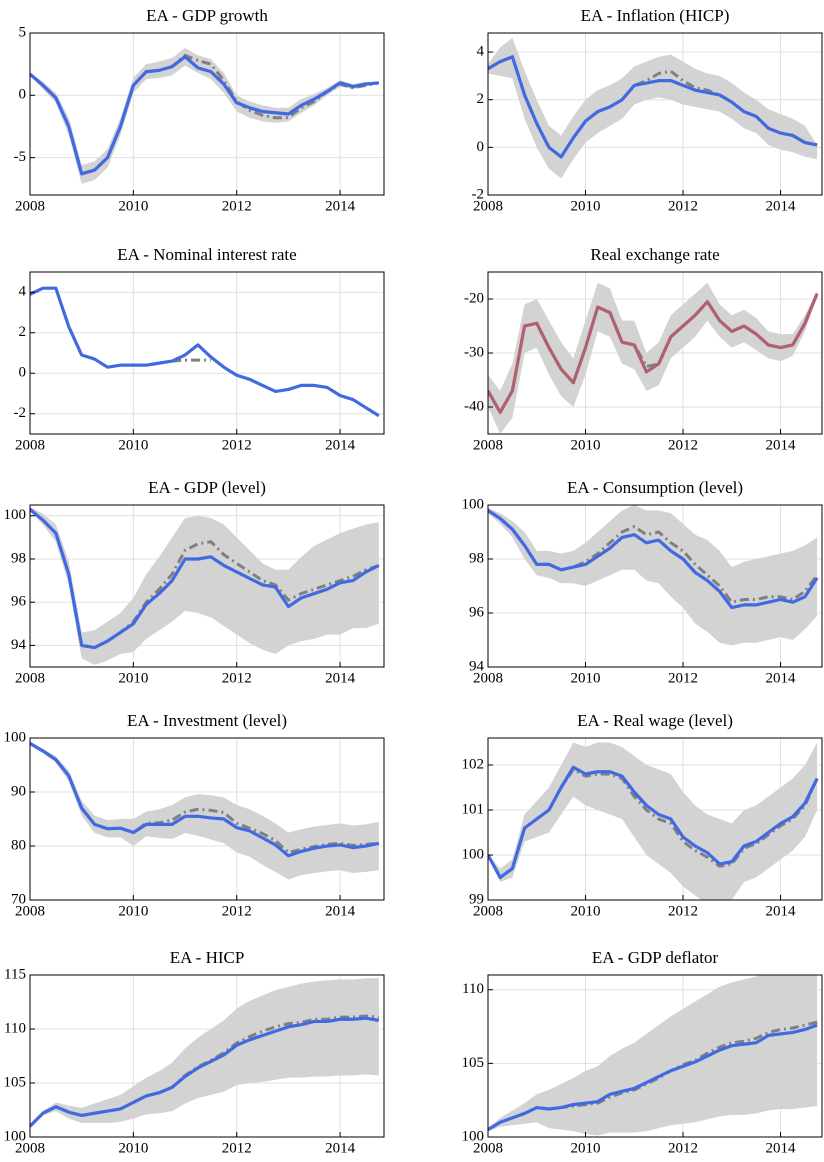 The width and height of the screenshot is (824, 1162). I want to click on panel: EA - GDP growth -5 0 5 2008 2010 2012 2014, so click(199, 110).